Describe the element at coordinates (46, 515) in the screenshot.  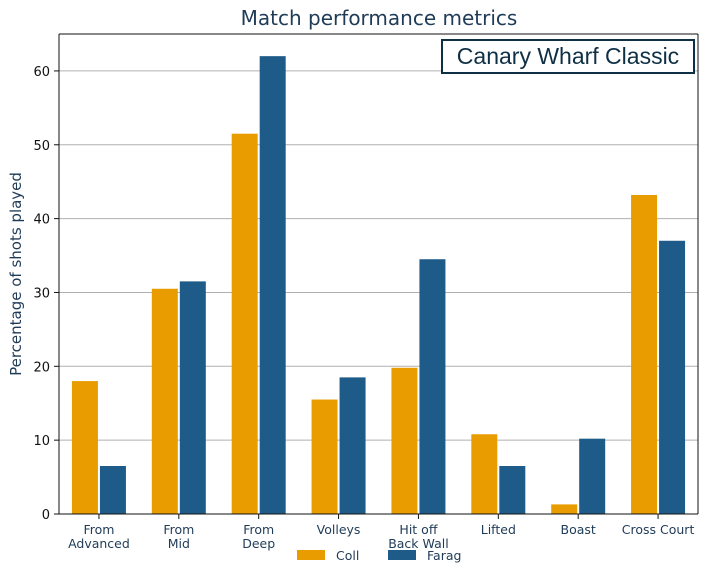
I see `y-tick-label: 0` at that location.